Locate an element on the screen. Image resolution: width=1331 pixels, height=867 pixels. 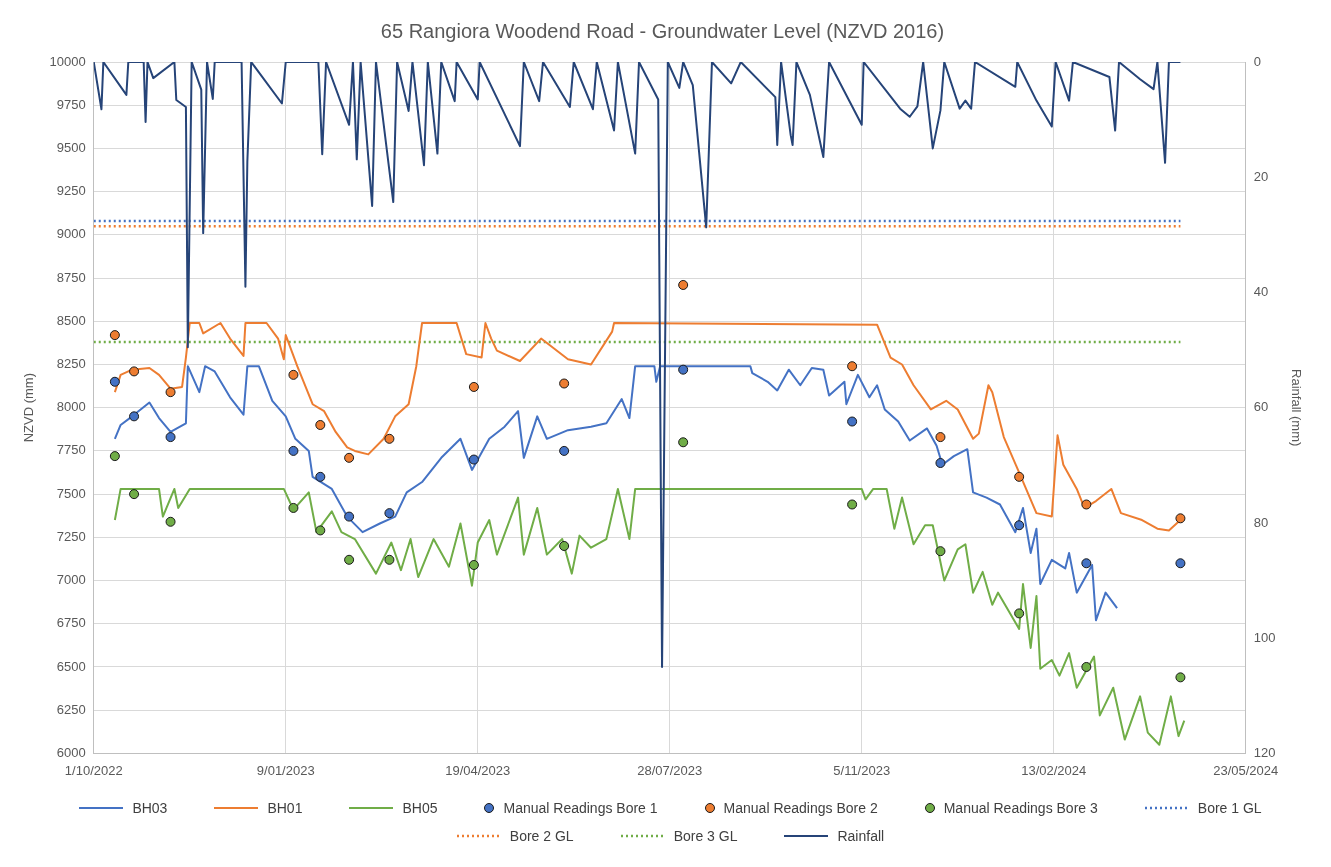
y-axis-title: NZVD (mm) is located at coordinates (29, 408).